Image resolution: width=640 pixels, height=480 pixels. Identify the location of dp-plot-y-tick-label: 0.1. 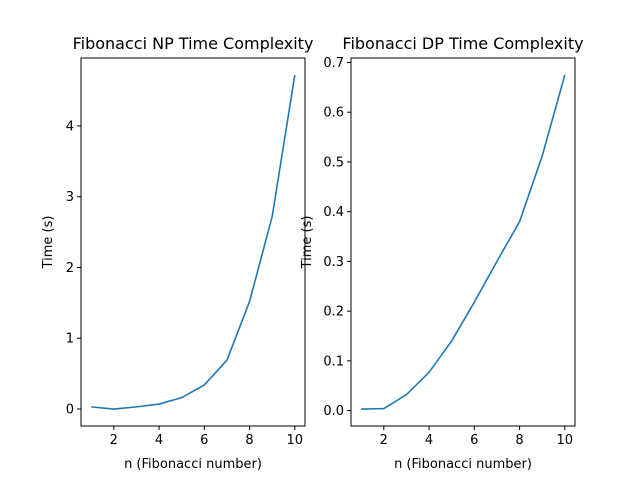
(333, 361).